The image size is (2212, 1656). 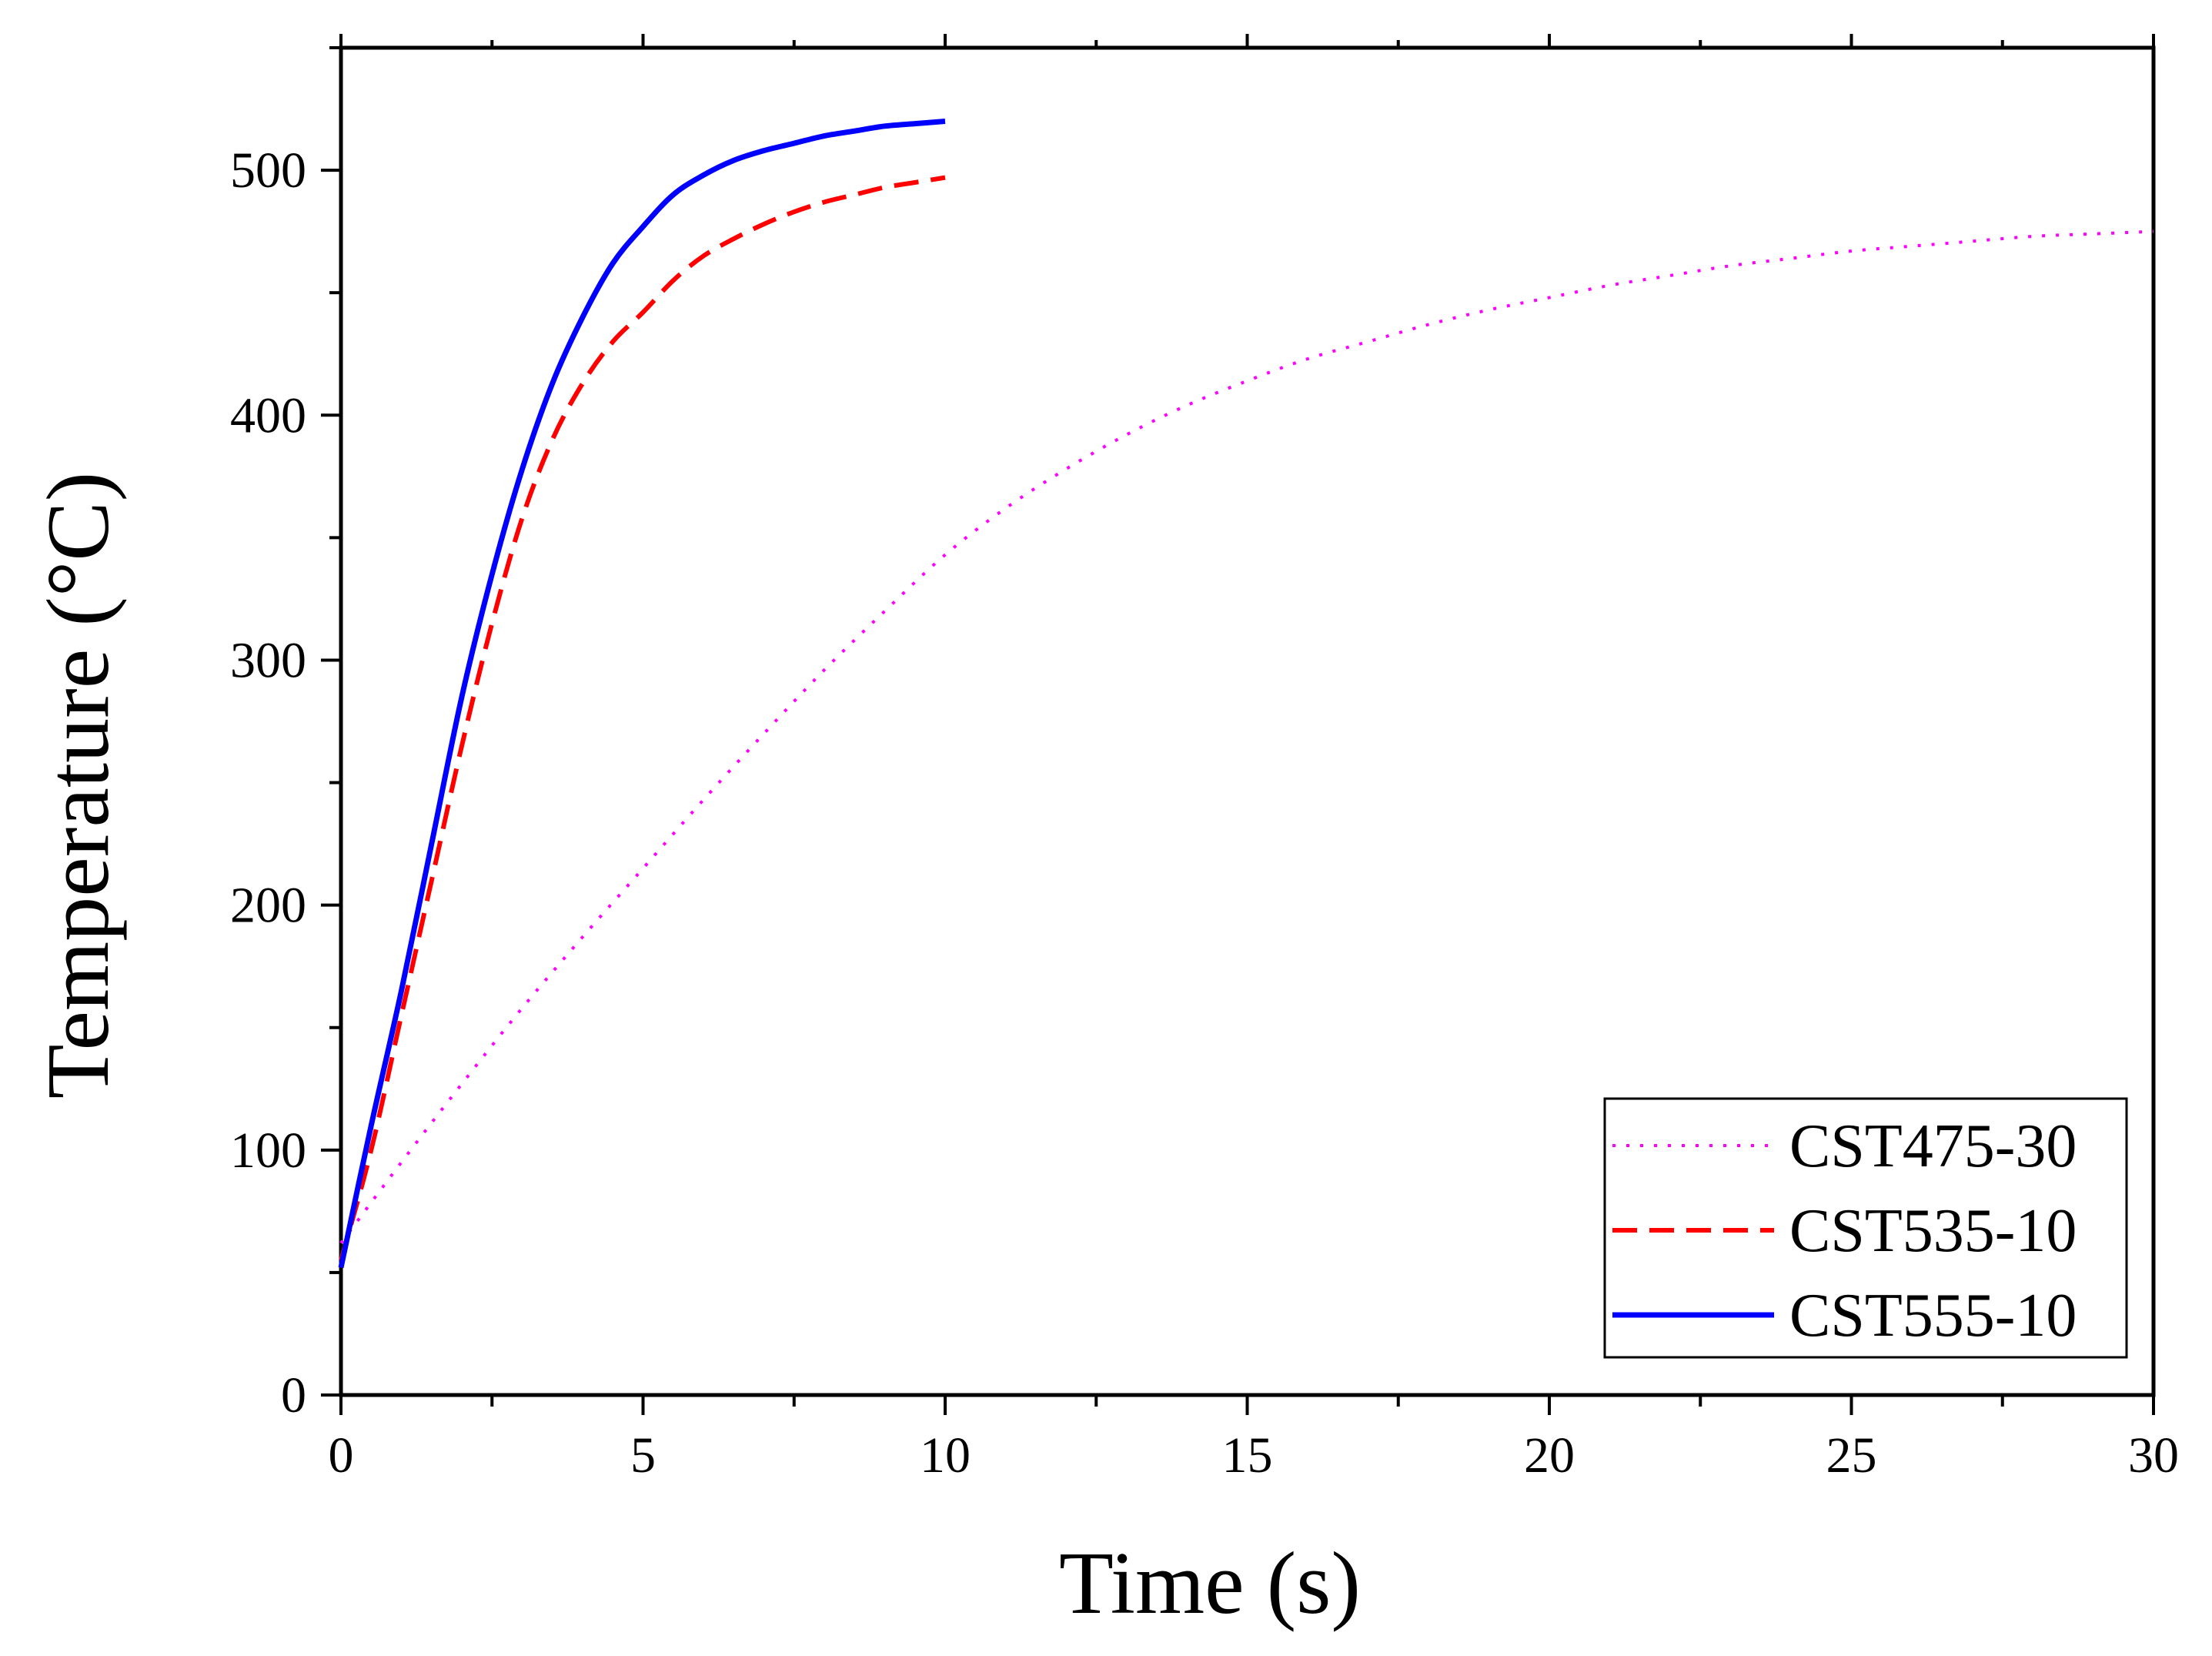 What do you see at coordinates (341, 1455) in the screenshot?
I see `x-tick-label: 0` at bounding box center [341, 1455].